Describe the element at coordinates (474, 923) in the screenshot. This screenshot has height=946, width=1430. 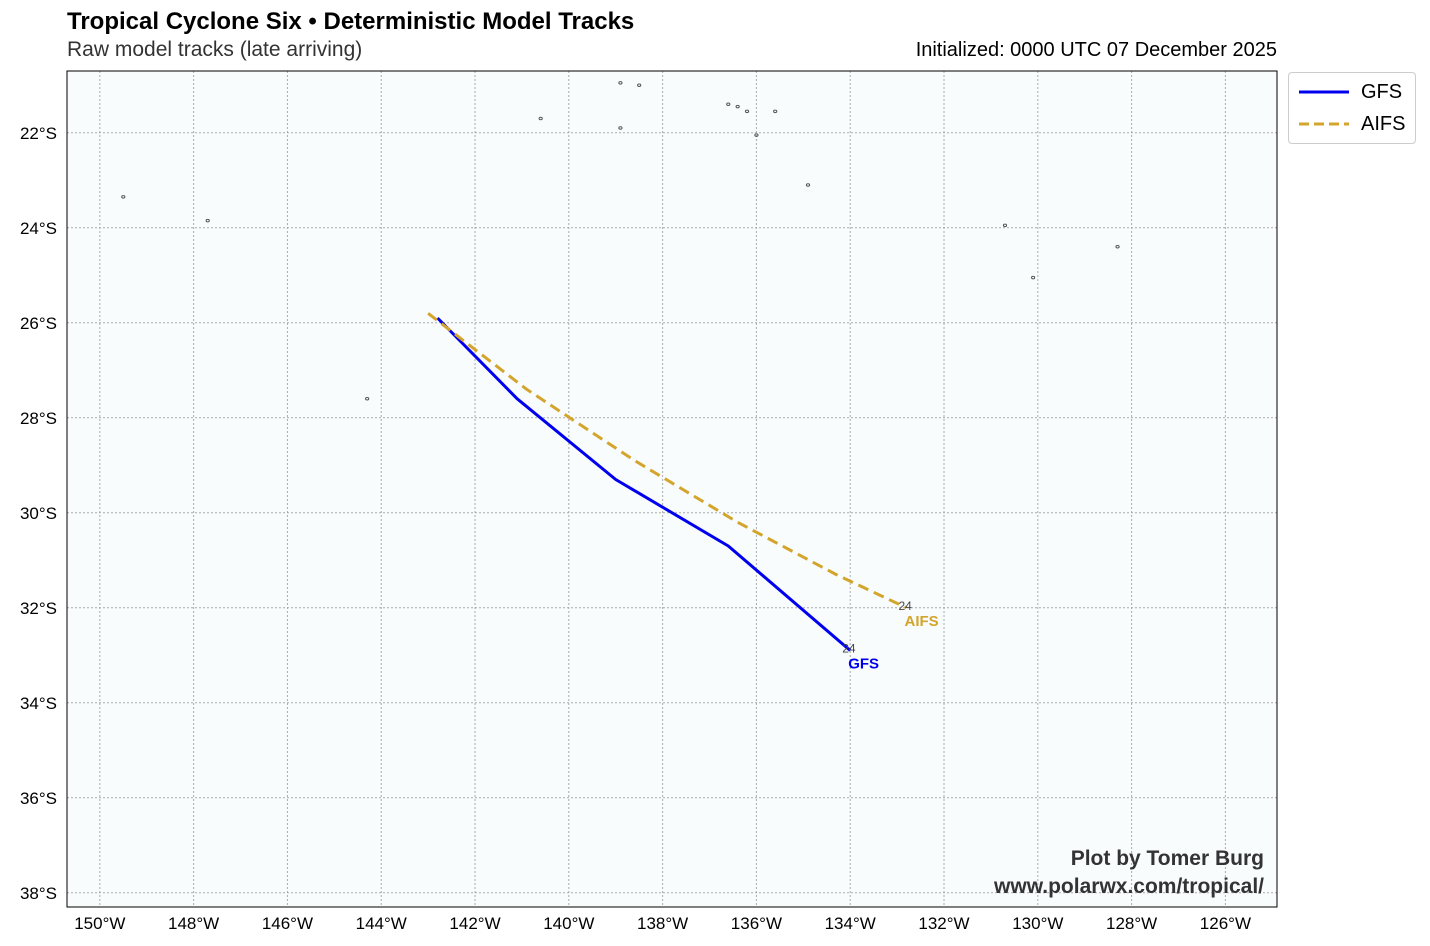
I see `x-tick-label: 142°W` at that location.